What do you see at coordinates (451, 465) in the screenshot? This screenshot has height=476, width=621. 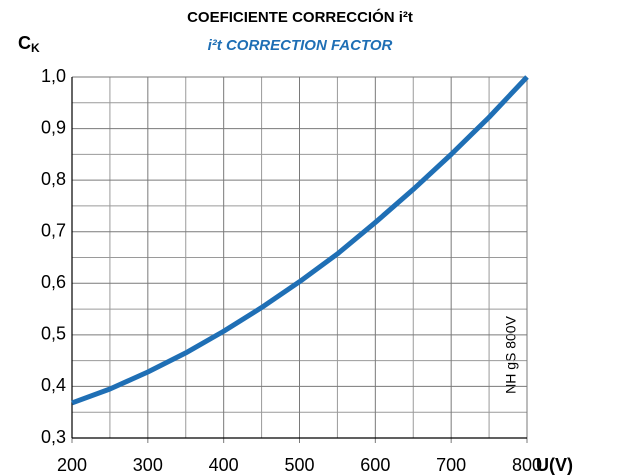 I see `x-tick-label: 700` at bounding box center [451, 465].